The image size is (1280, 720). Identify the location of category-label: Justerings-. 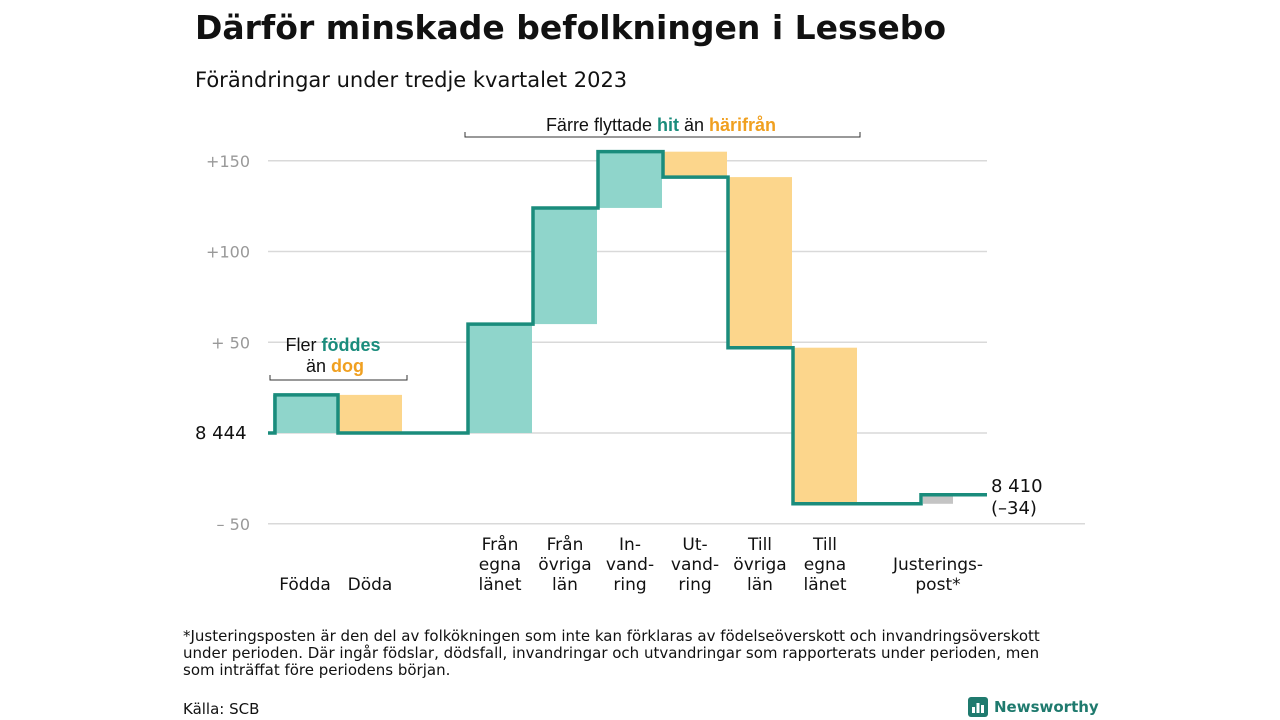
(937, 565).